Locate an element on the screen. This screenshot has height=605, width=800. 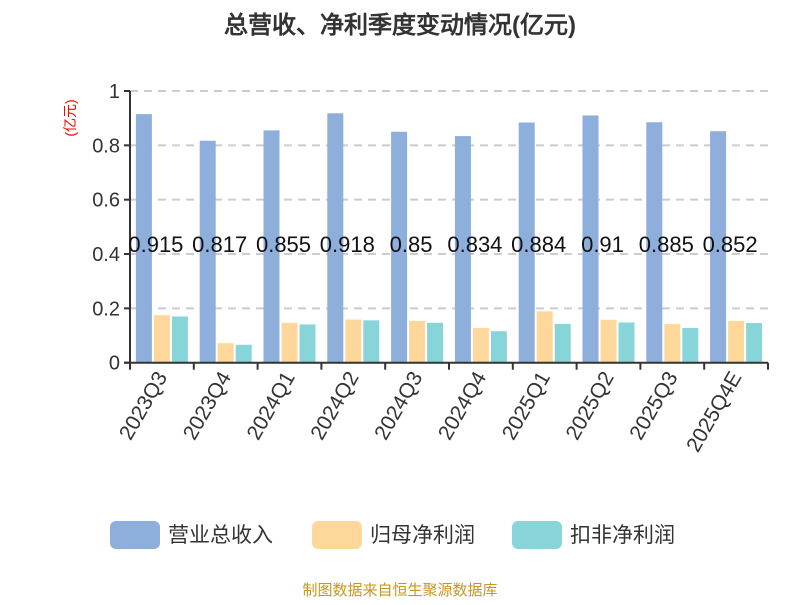
x-tick-label: 2025Q3 is located at coordinates (653, 406).